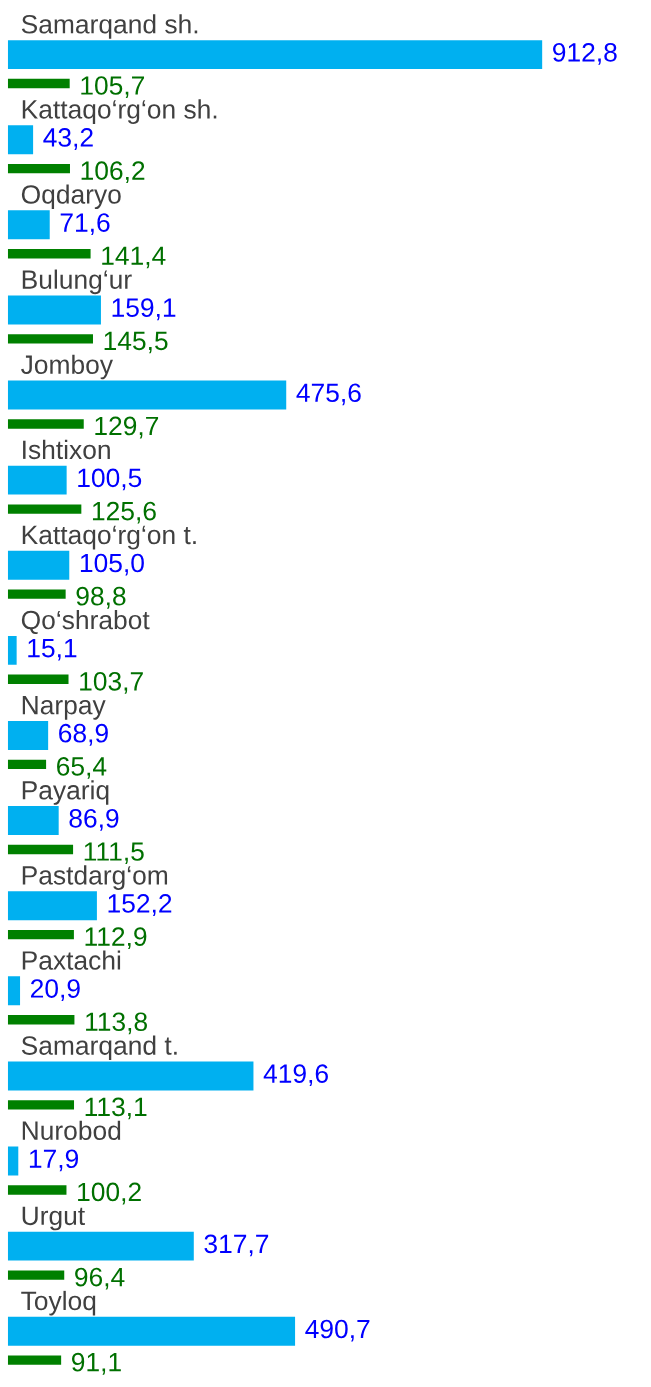 This screenshot has width=651, height=1387. I want to click on data-label: 111,5, so click(114, 853).